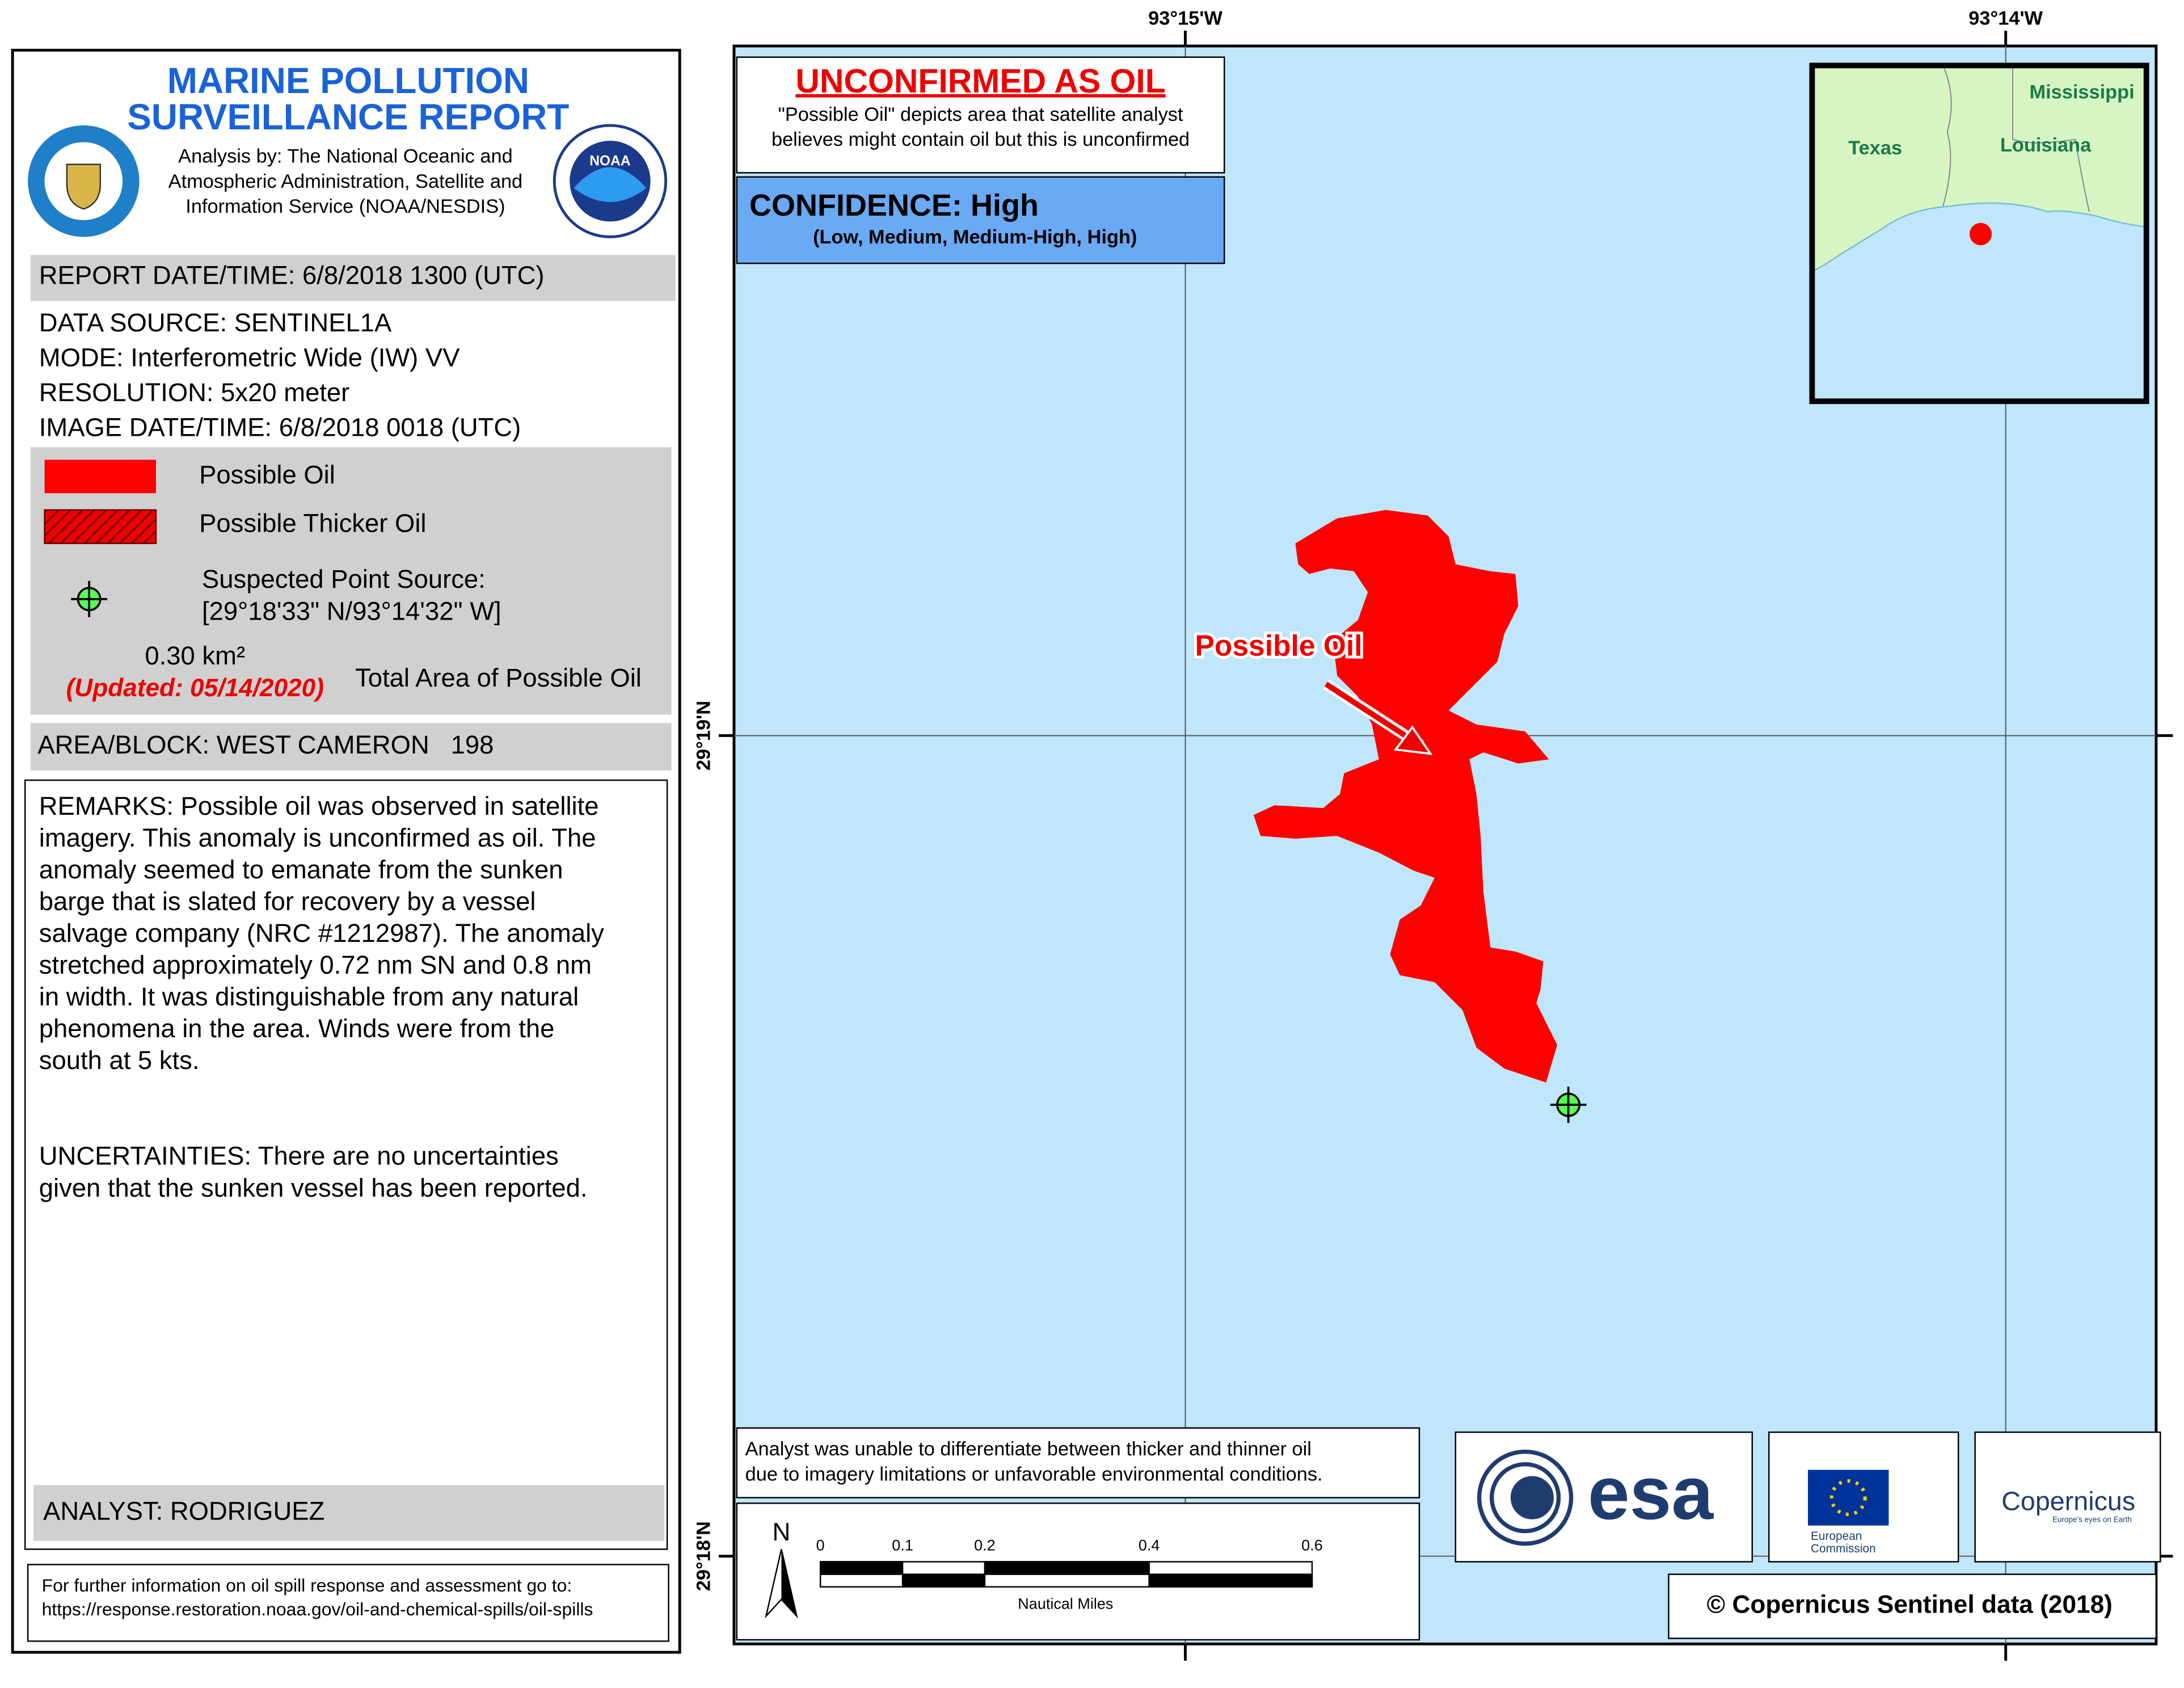 This screenshot has width=2184, height=1688. I want to click on area-label: Total Area of Possible Oil, so click(498, 677).